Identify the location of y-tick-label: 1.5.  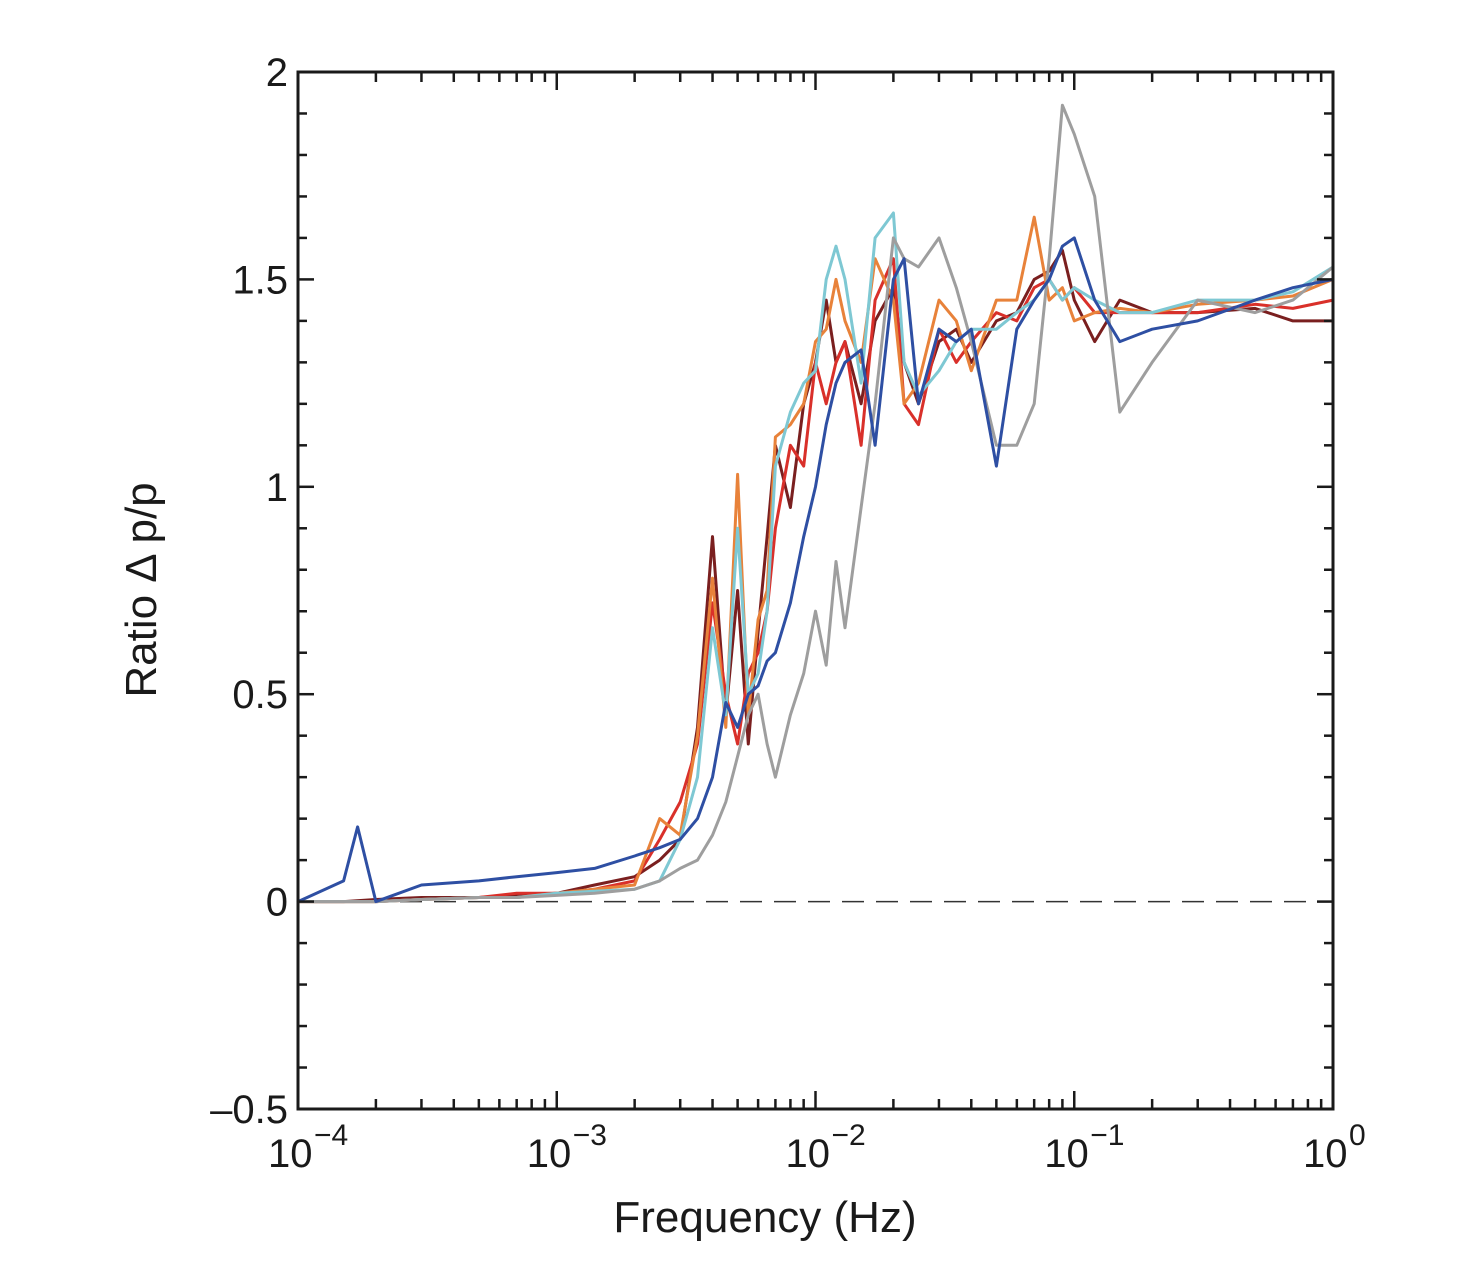
(260, 280).